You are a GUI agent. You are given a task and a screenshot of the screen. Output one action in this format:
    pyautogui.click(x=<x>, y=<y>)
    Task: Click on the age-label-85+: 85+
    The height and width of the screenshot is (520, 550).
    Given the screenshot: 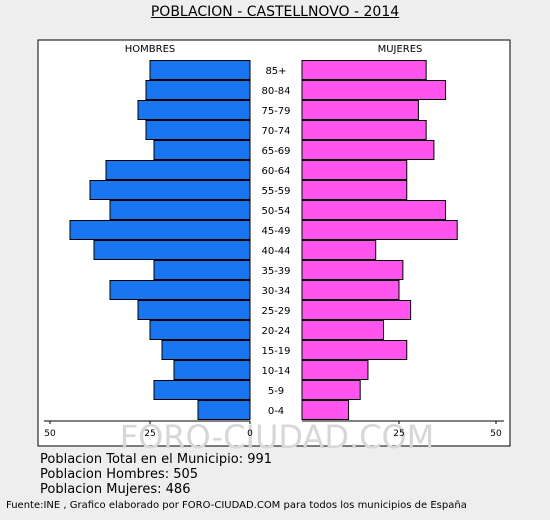 What is the action you would take?
    pyautogui.click(x=275, y=71)
    